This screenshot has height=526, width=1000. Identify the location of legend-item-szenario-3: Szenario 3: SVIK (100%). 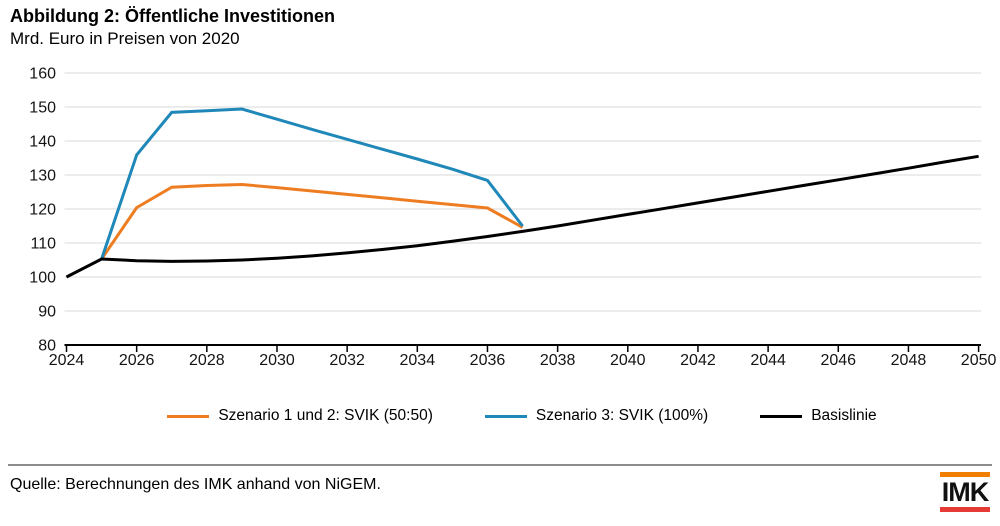
(596, 416).